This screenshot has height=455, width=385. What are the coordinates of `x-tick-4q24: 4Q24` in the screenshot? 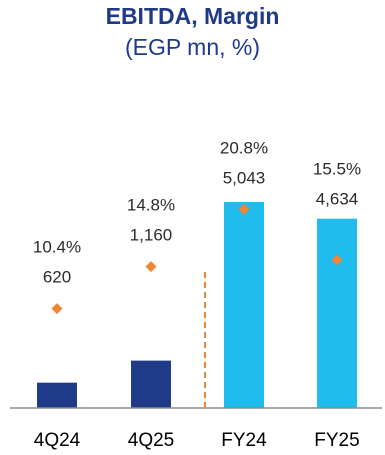 It's located at (57, 440).